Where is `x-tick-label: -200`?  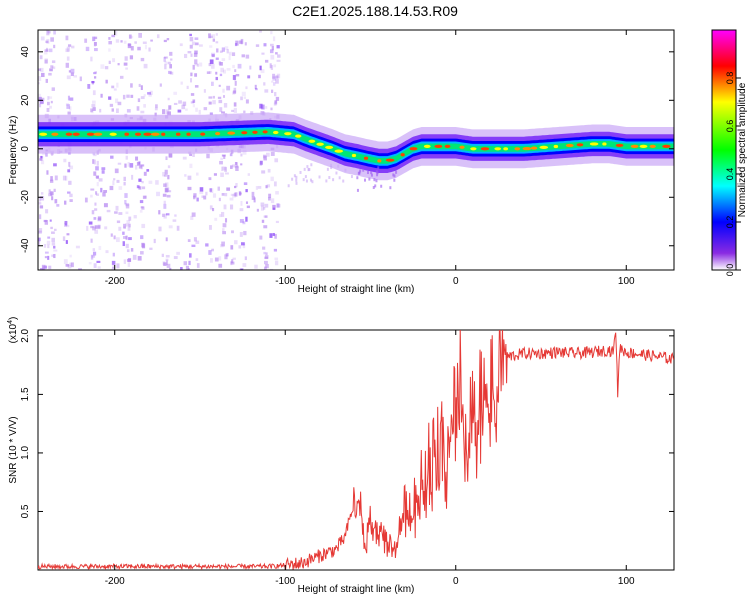
x-tick-label: -200 is located at coordinates (115, 281).